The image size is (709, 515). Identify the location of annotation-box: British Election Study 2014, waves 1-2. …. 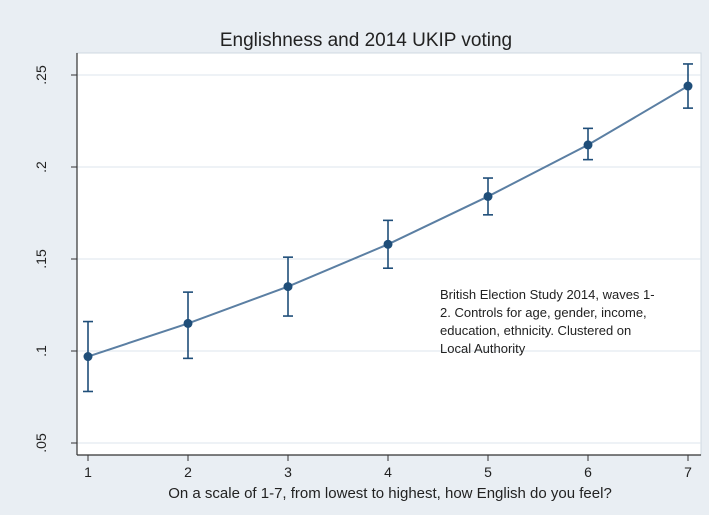
(547, 321).